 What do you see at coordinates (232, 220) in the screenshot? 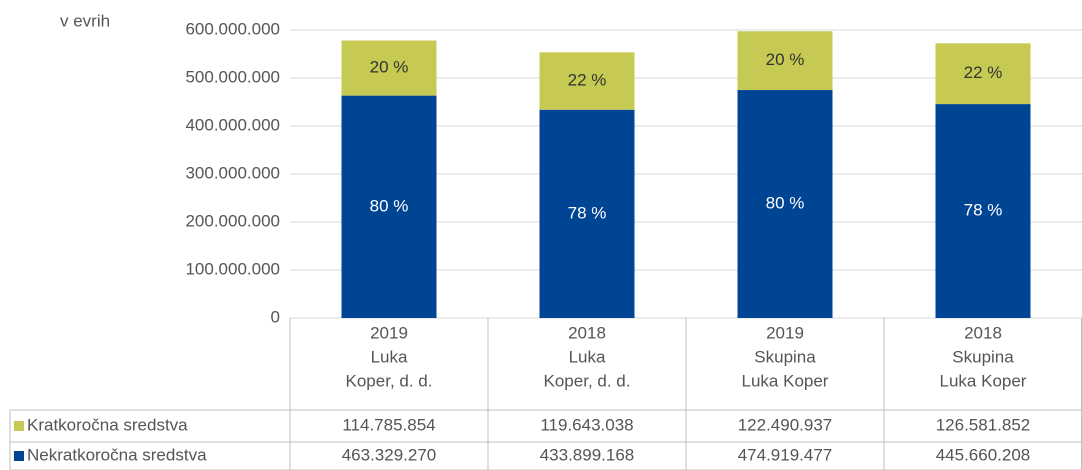
I see `y-tick-label: 200.000.000` at bounding box center [232, 220].